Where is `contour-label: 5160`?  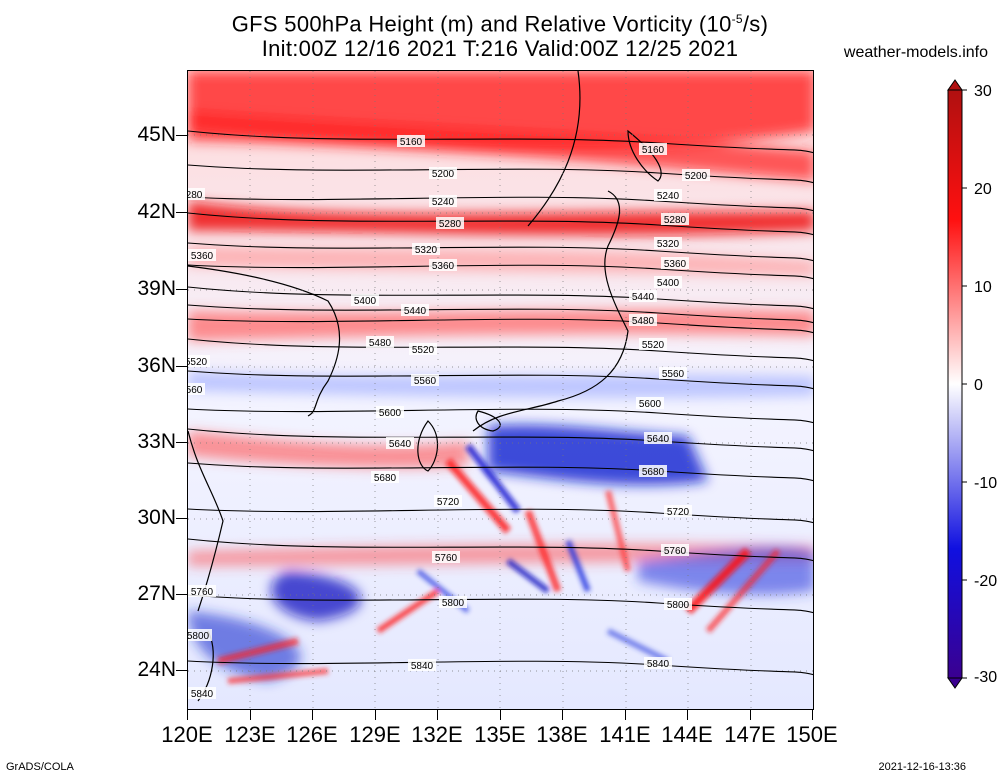
contour-label: 5160 is located at coordinates (653, 150).